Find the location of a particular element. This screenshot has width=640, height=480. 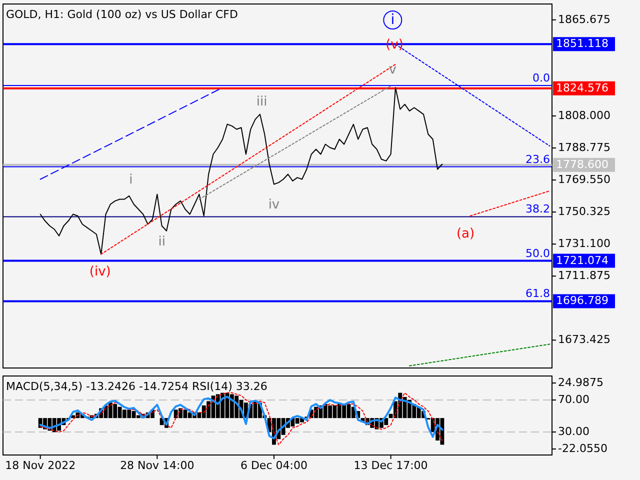

annotation: iii is located at coordinates (262, 102).